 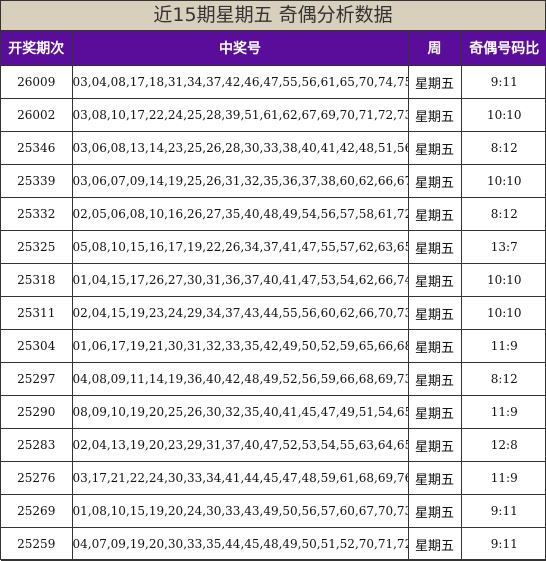 I want to click on period-cell: 26009, so click(x=37, y=82).